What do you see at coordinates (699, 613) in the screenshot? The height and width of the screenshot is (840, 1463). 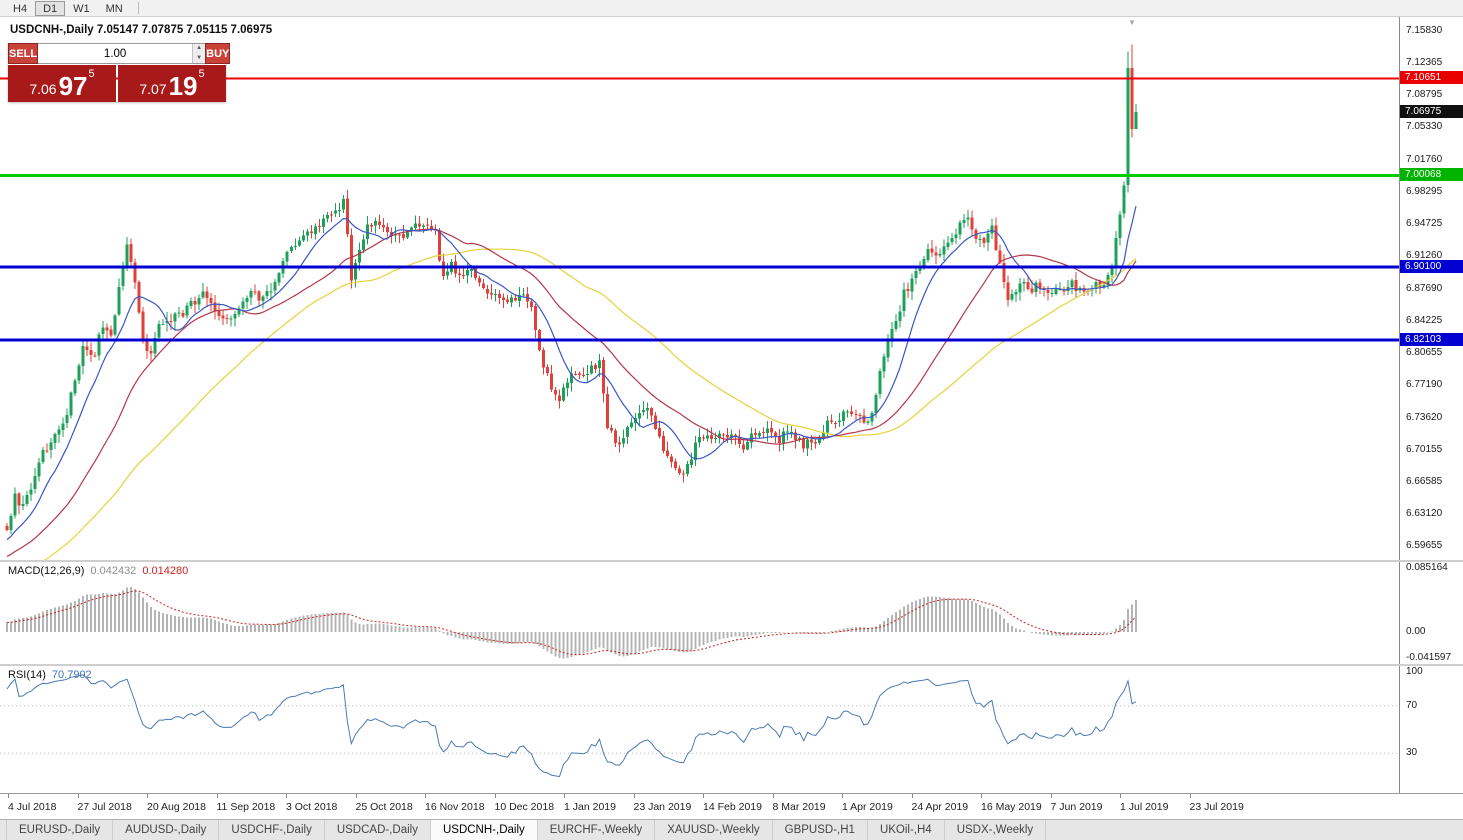 I see `macd-canvas` at bounding box center [699, 613].